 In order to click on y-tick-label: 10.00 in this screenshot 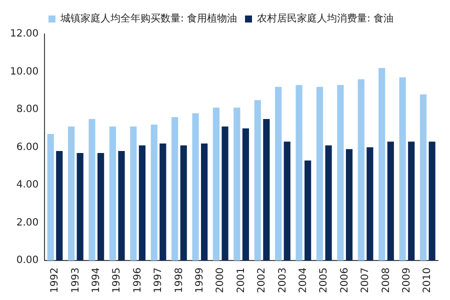, I will do `click(24, 72)`.